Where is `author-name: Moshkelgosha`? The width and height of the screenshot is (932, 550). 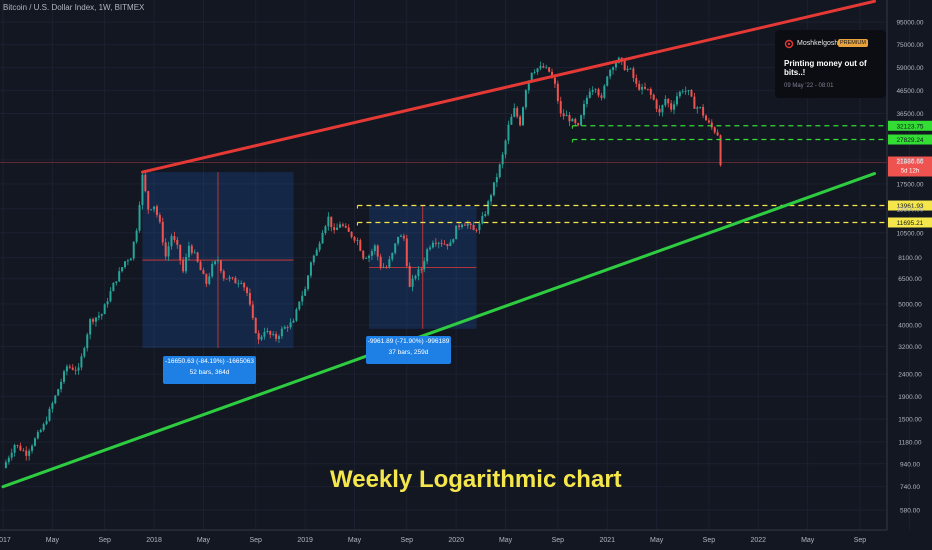
author-name: Moshkelgosha is located at coordinates (820, 43).